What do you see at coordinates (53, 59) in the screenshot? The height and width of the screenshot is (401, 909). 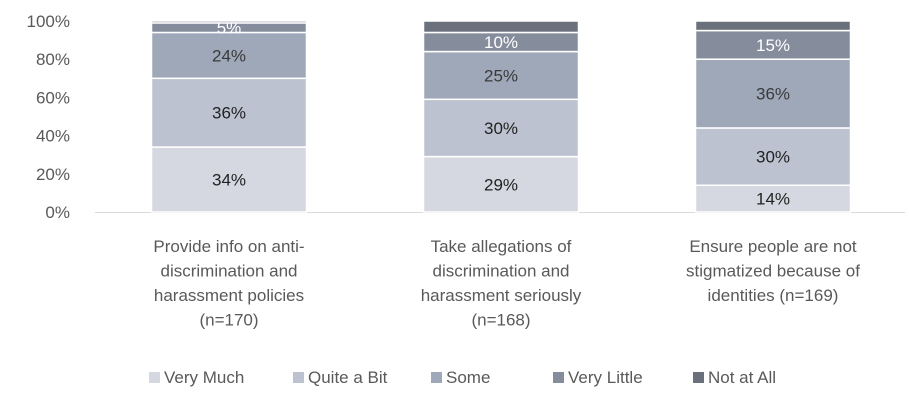 I see `y-tick-label: 80%` at bounding box center [53, 59].